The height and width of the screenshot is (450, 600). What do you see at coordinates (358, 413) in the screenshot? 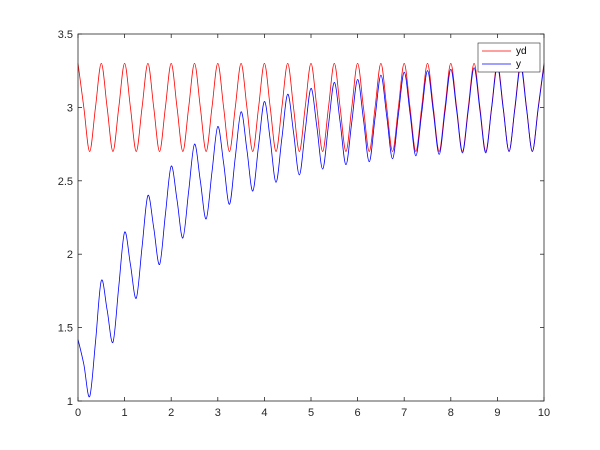
I see `x-tick-label: 6` at bounding box center [358, 413].